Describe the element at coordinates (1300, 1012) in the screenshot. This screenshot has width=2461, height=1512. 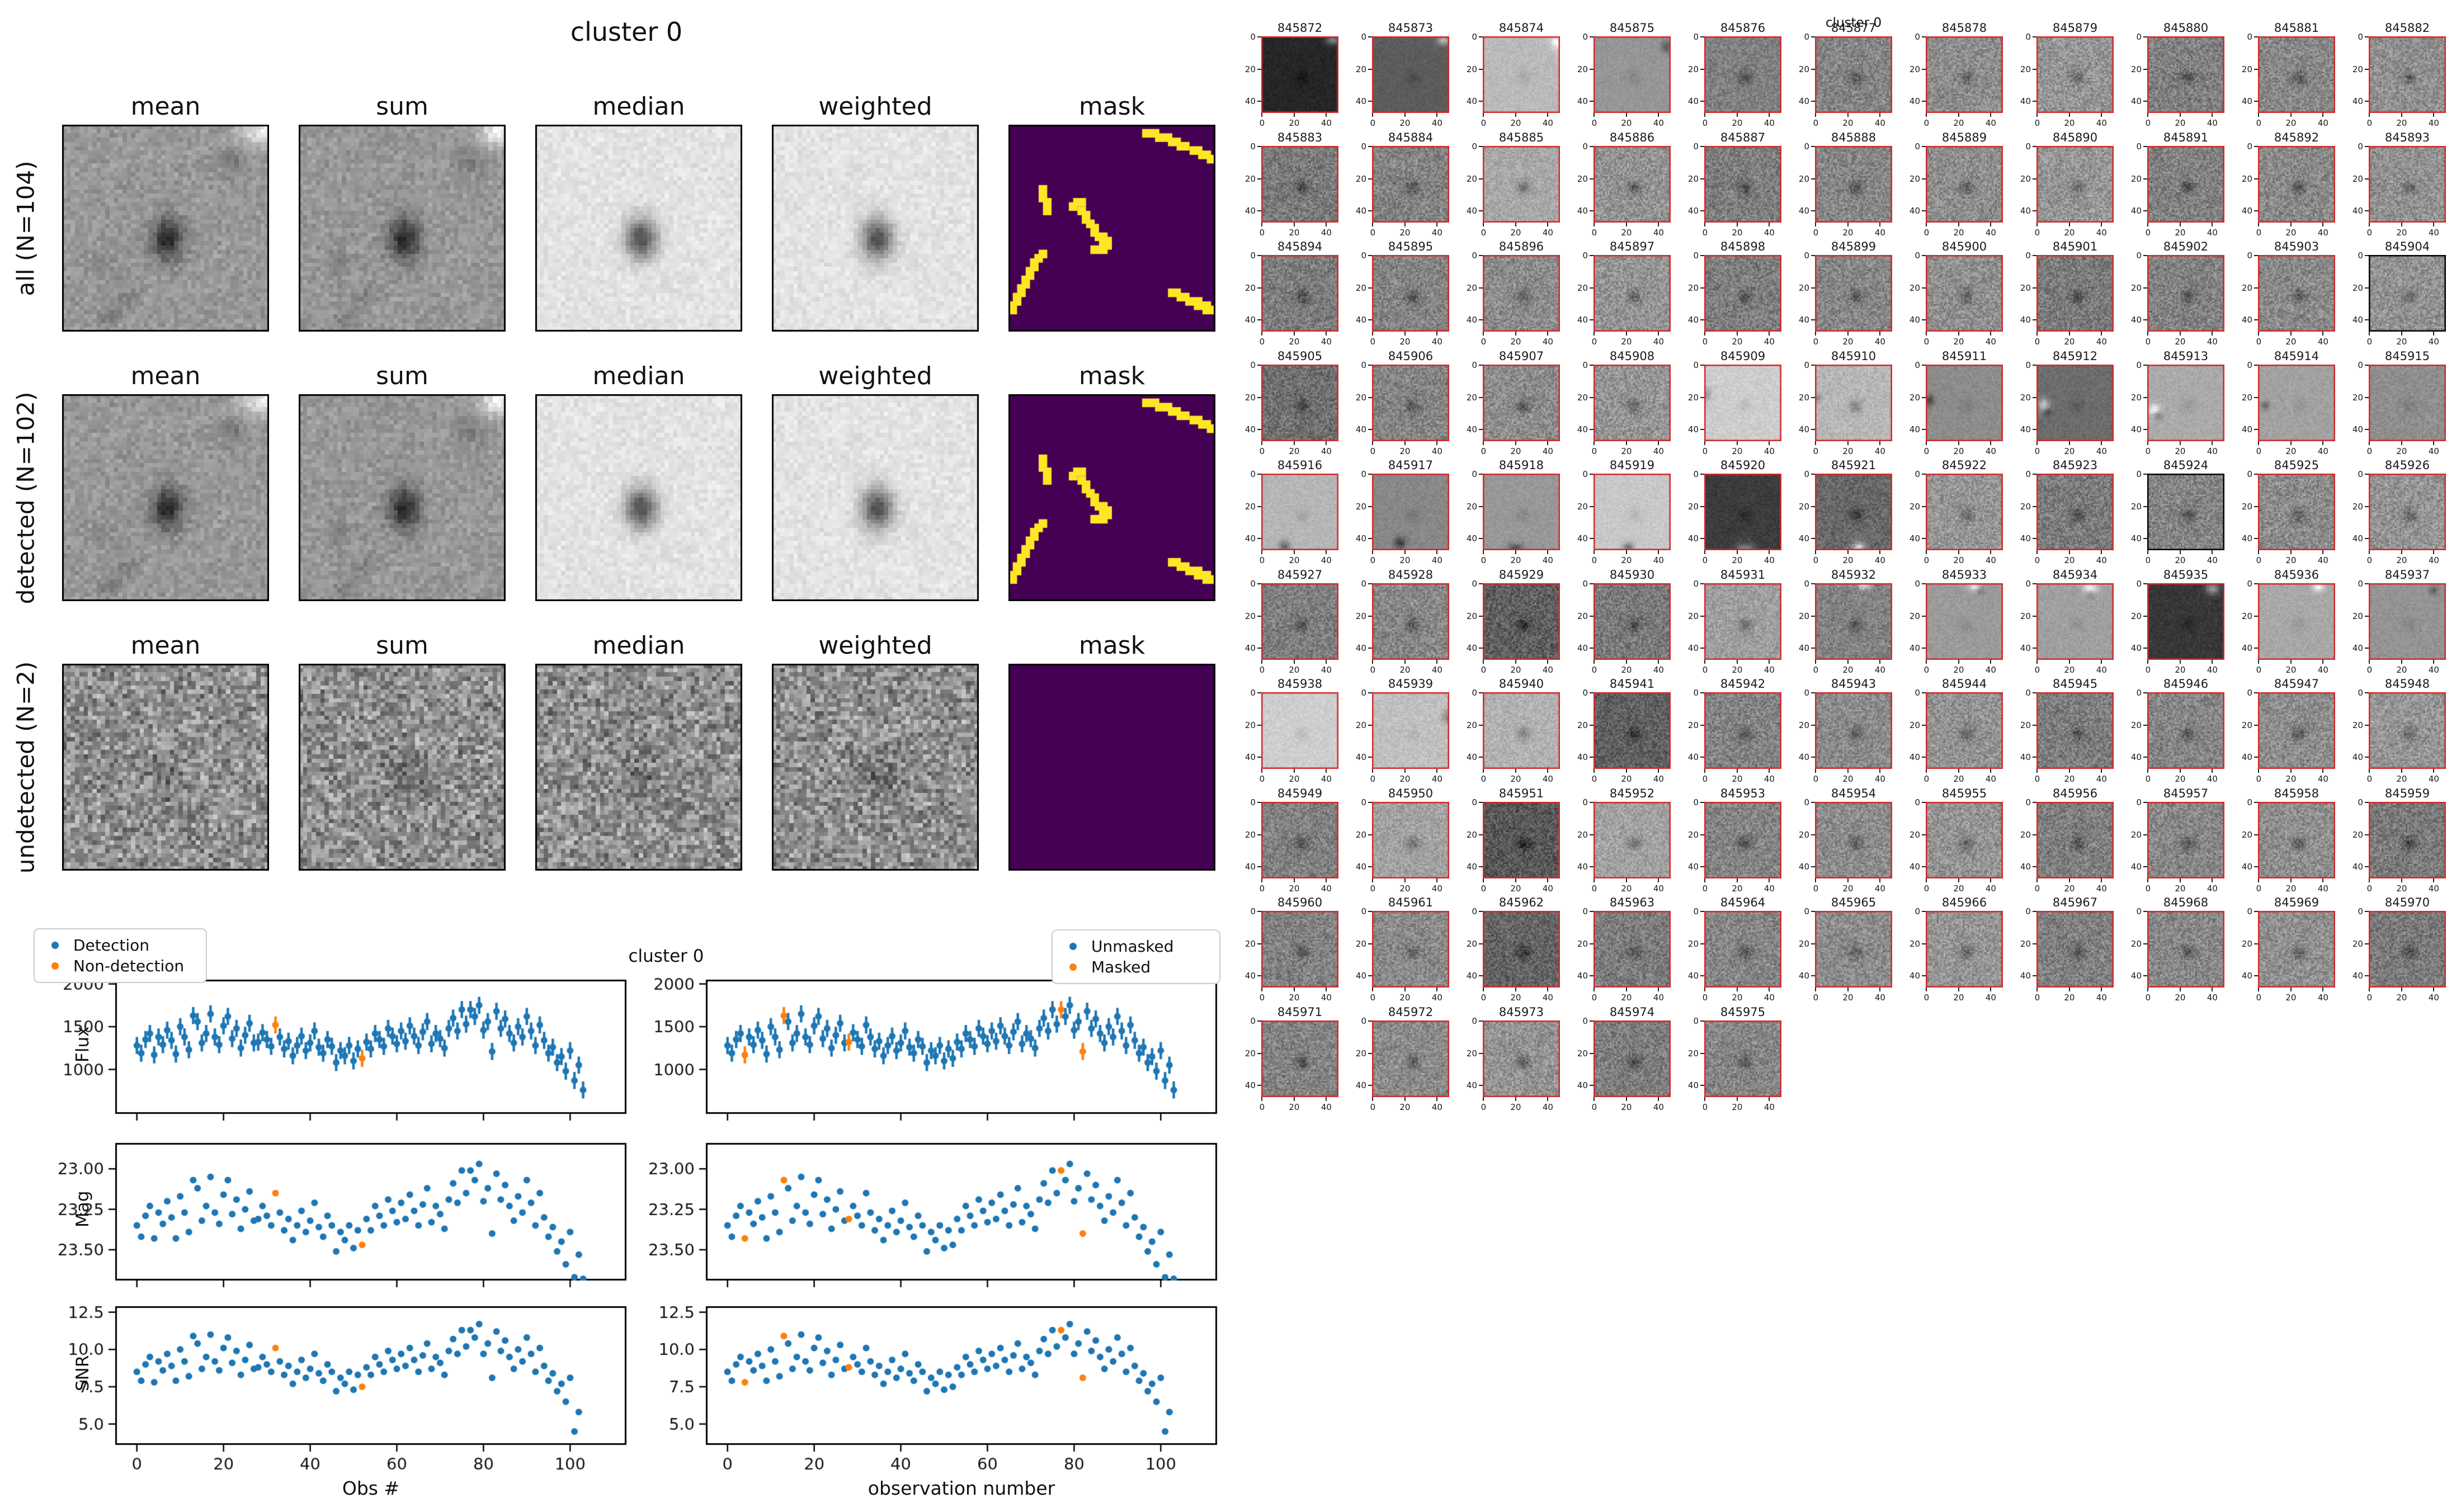
I see `thumbnail-title: 845971` at that location.